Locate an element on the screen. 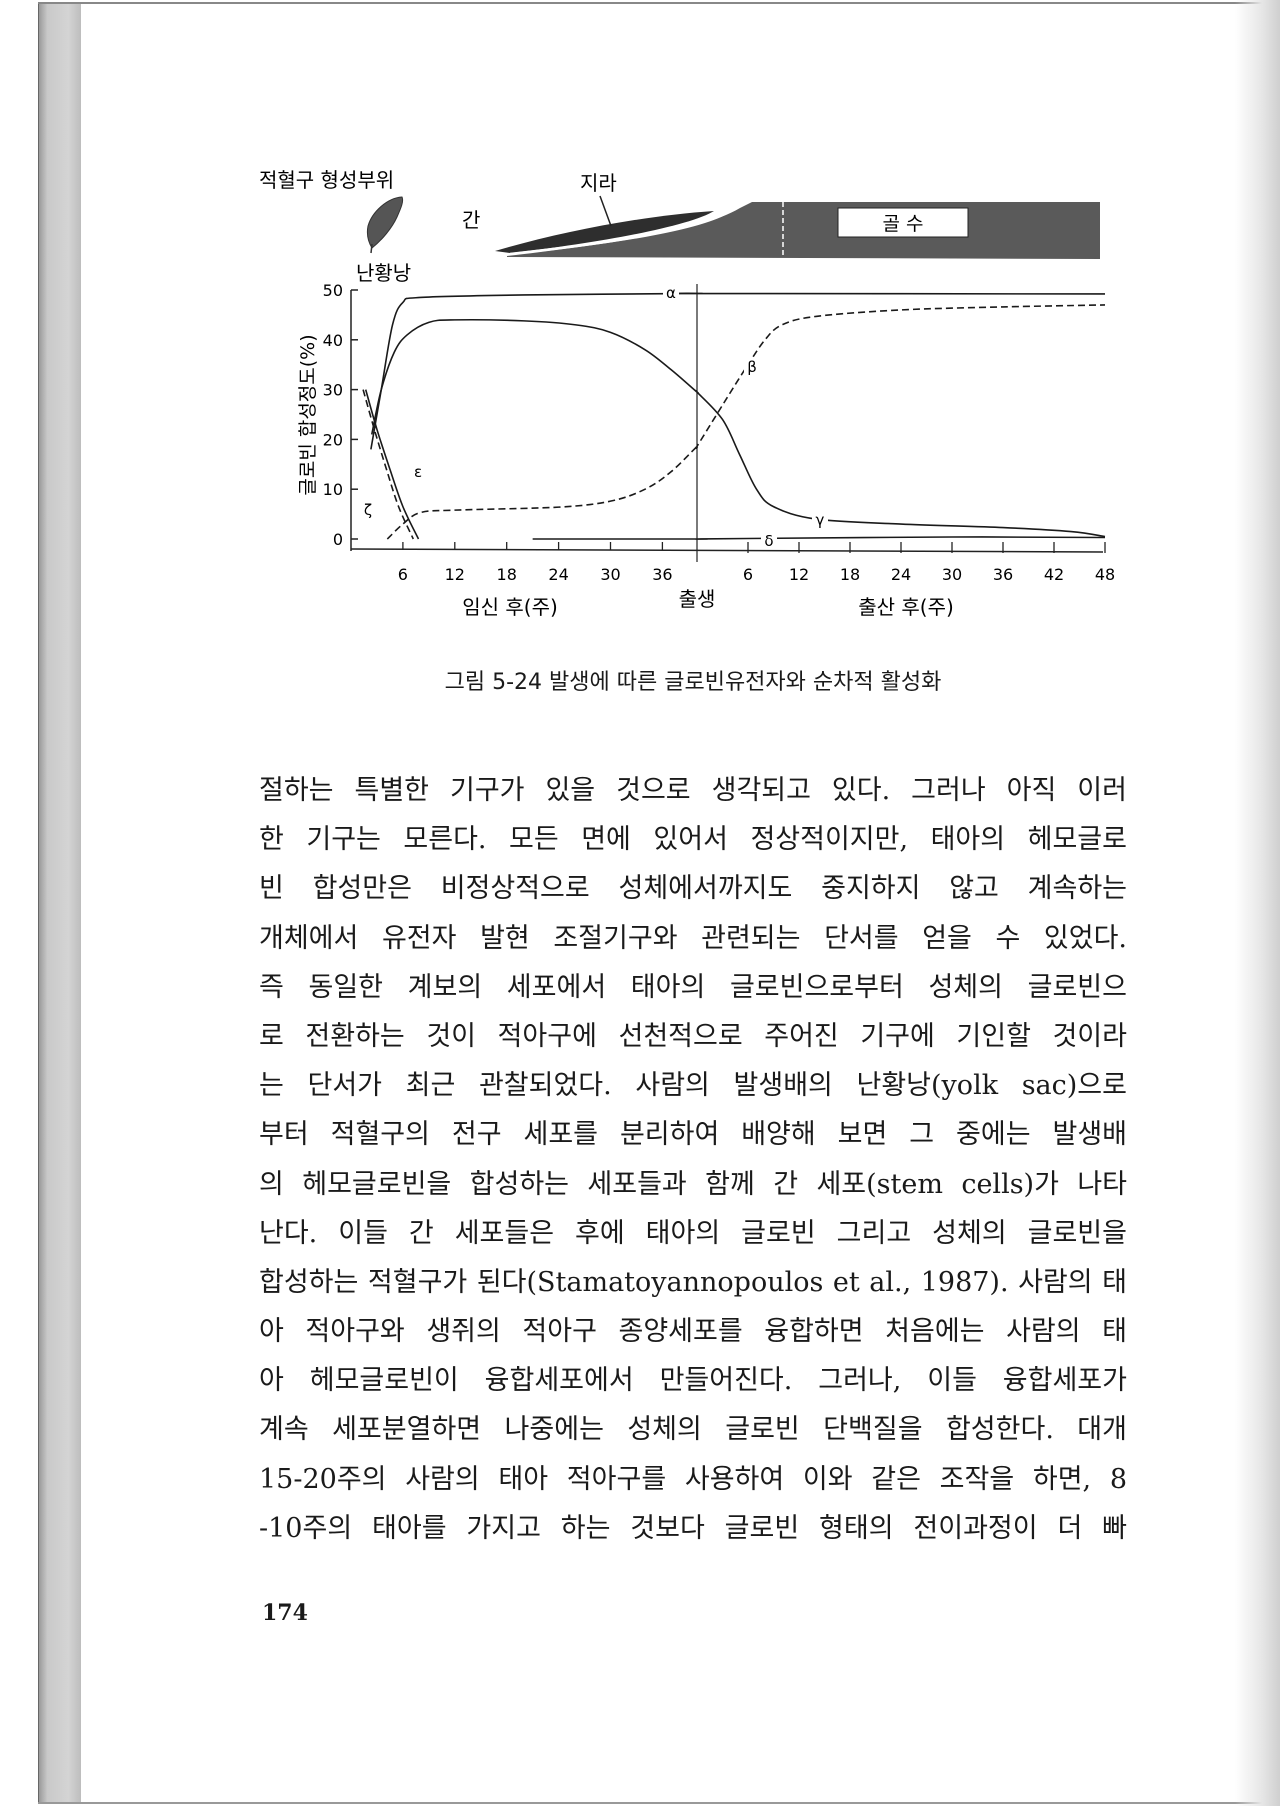 This screenshot has height=1806, width=1280. series-label: δ is located at coordinates (768, 541).